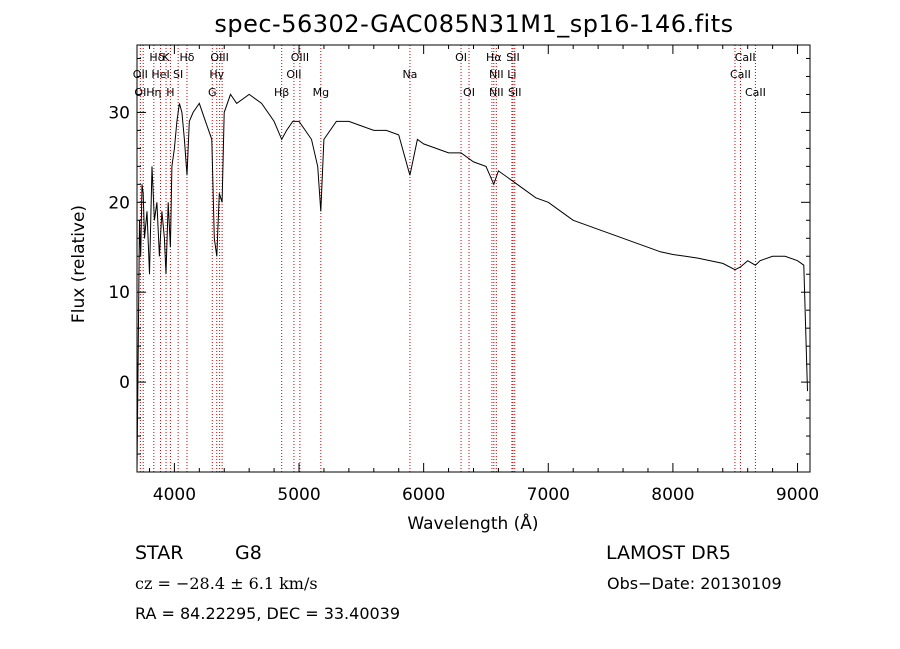  What do you see at coordinates (159, 553) in the screenshot?
I see `object-class: STAR` at bounding box center [159, 553].